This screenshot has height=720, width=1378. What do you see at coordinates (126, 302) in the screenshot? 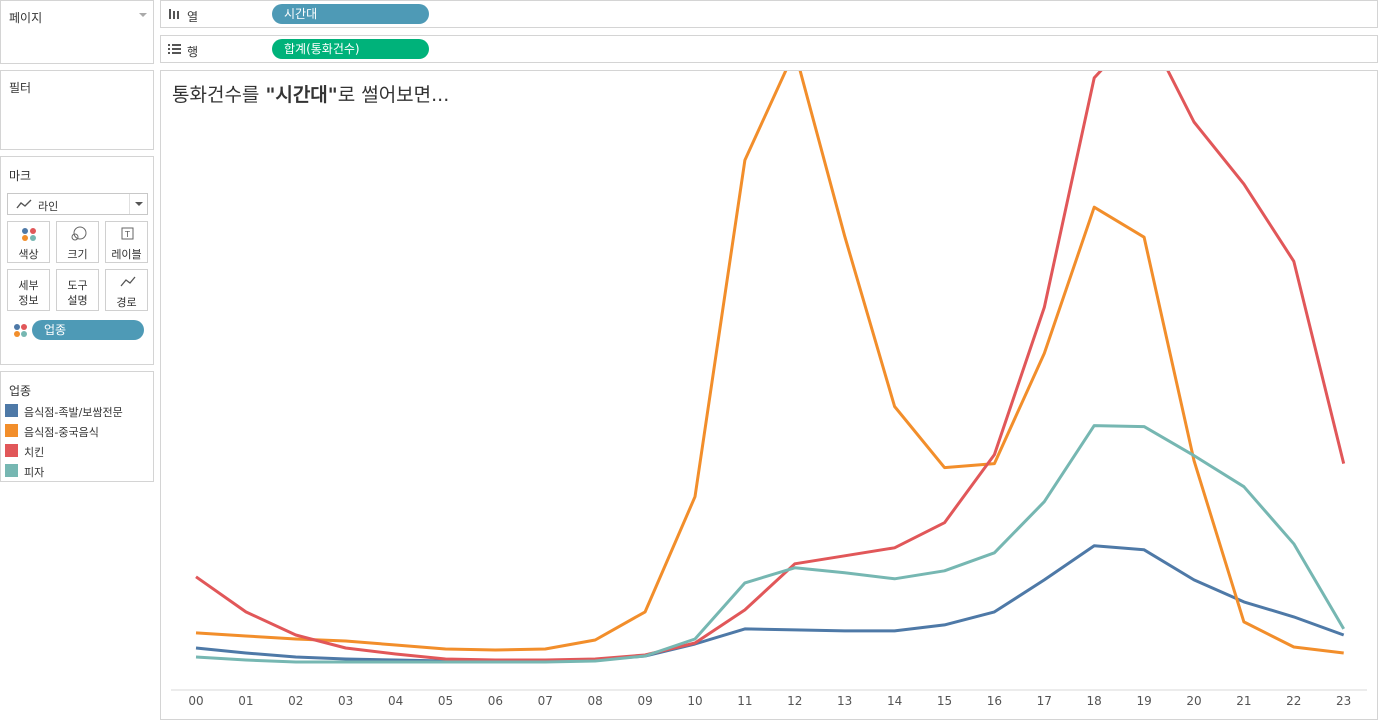
I see `path-button-label: 경로` at bounding box center [126, 302].